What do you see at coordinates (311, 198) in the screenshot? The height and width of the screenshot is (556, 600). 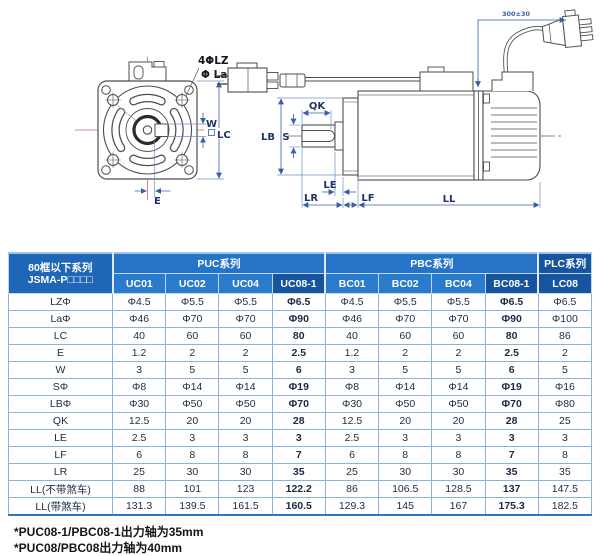 I see `dim-label-lr: LR` at bounding box center [311, 198].